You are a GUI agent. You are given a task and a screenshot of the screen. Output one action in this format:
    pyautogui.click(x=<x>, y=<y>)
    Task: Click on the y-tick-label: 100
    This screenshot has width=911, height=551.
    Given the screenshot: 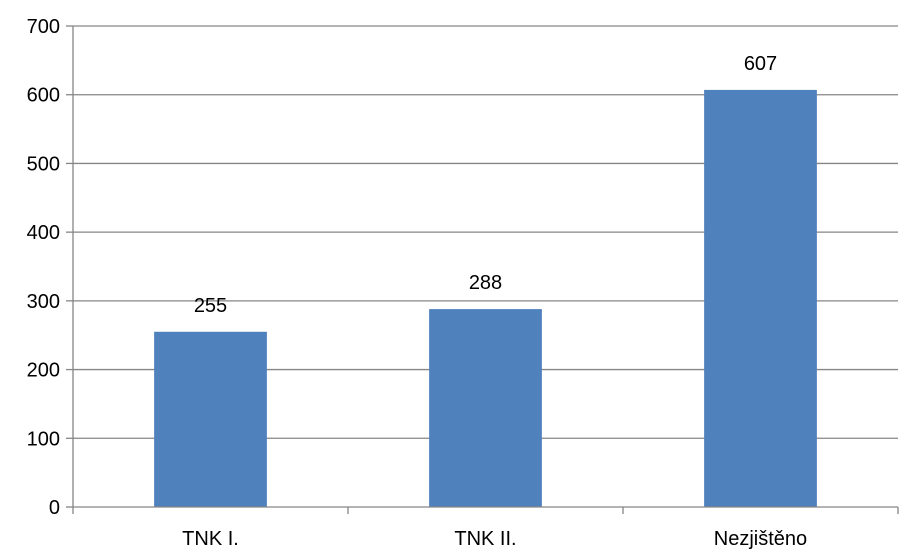 What is the action you would take?
    pyautogui.click(x=43, y=439)
    